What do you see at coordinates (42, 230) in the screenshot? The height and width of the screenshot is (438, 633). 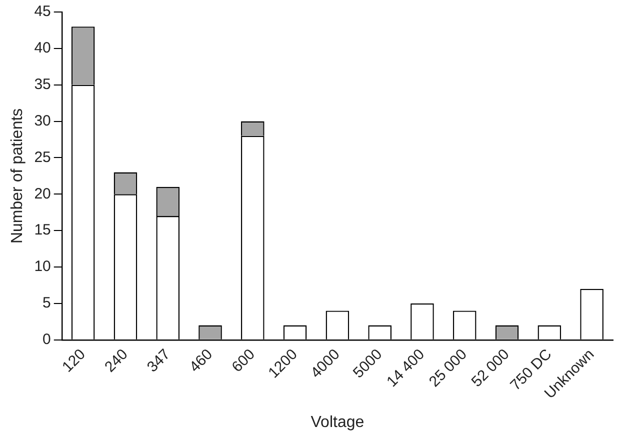 I see `y-tick-label: 15` at bounding box center [42, 230].